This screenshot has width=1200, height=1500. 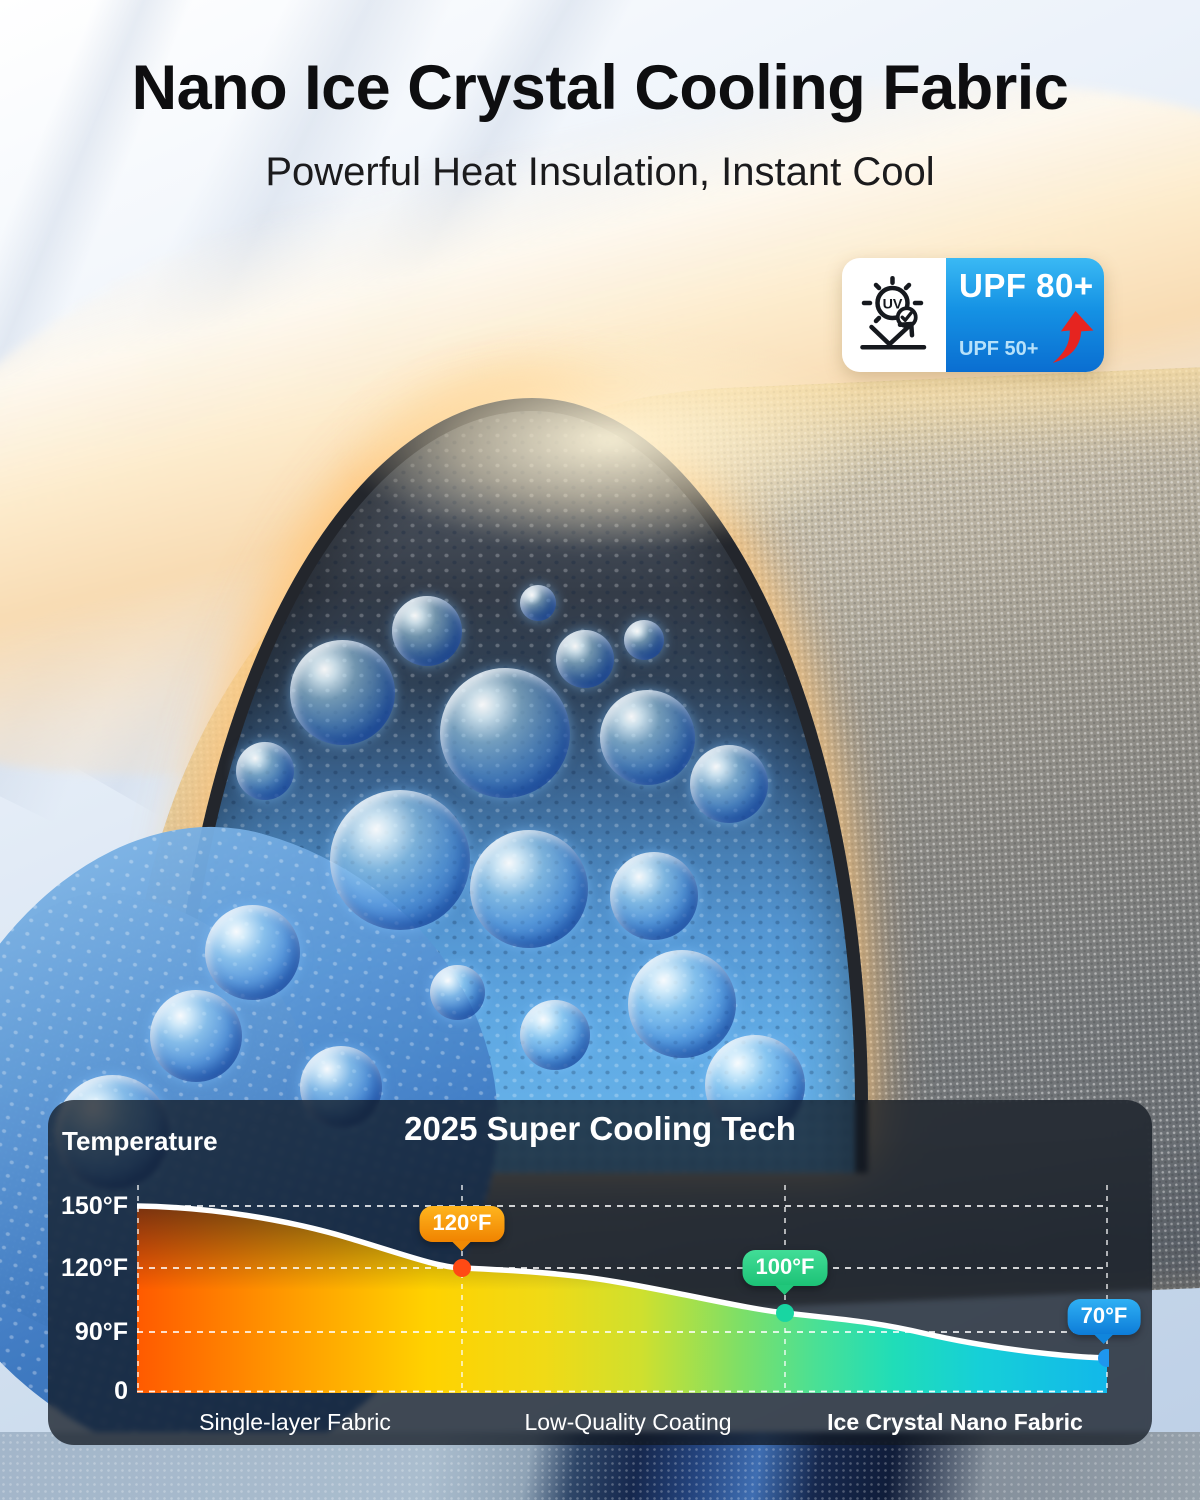 I want to click on temperature-curve, so click(x=623, y=1282).